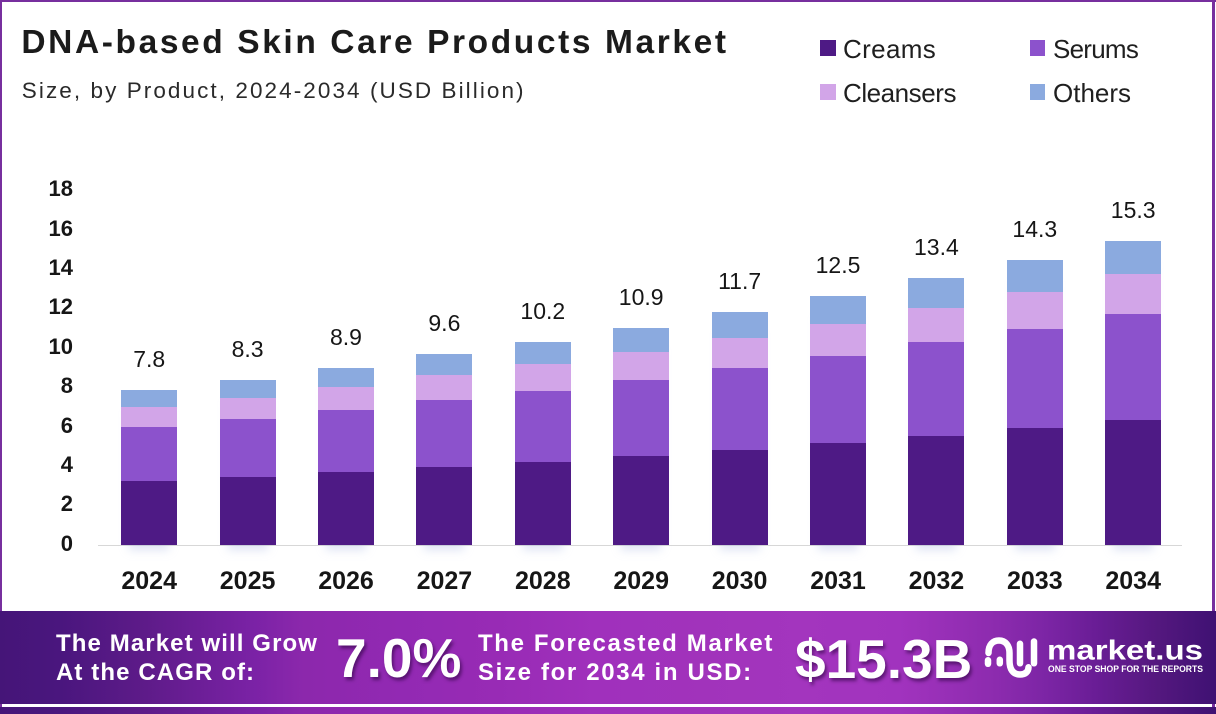 The height and width of the screenshot is (714, 1216). Describe the element at coordinates (1125, 669) in the screenshot. I see `svg-text: ONE STOP SHOP FOR THE REPORTS` at that location.